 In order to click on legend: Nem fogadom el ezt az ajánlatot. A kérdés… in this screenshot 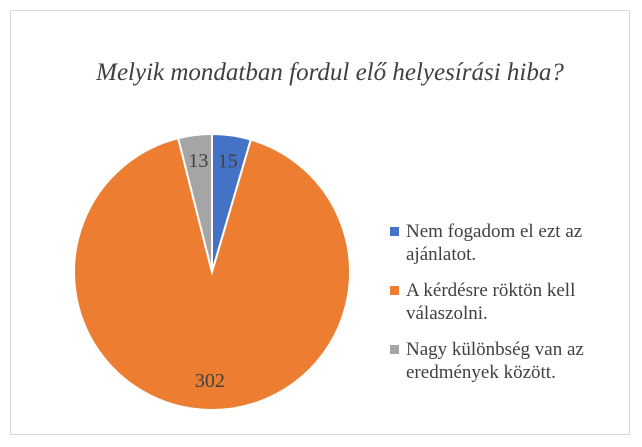, I will do `click(510, 308)`.